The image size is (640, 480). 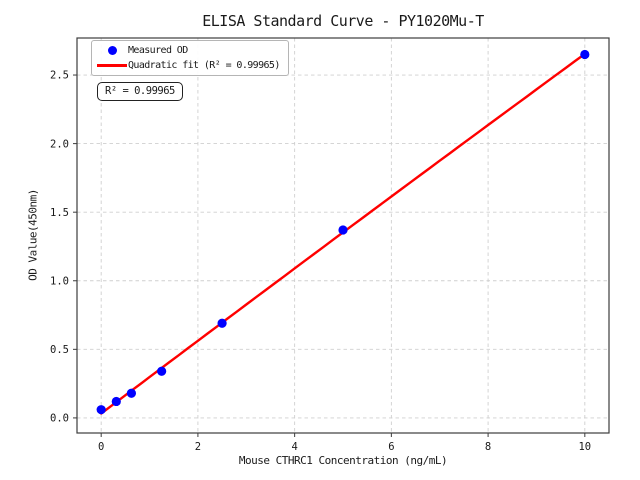 I want to click on x-tick-label: 6, so click(x=391, y=447).